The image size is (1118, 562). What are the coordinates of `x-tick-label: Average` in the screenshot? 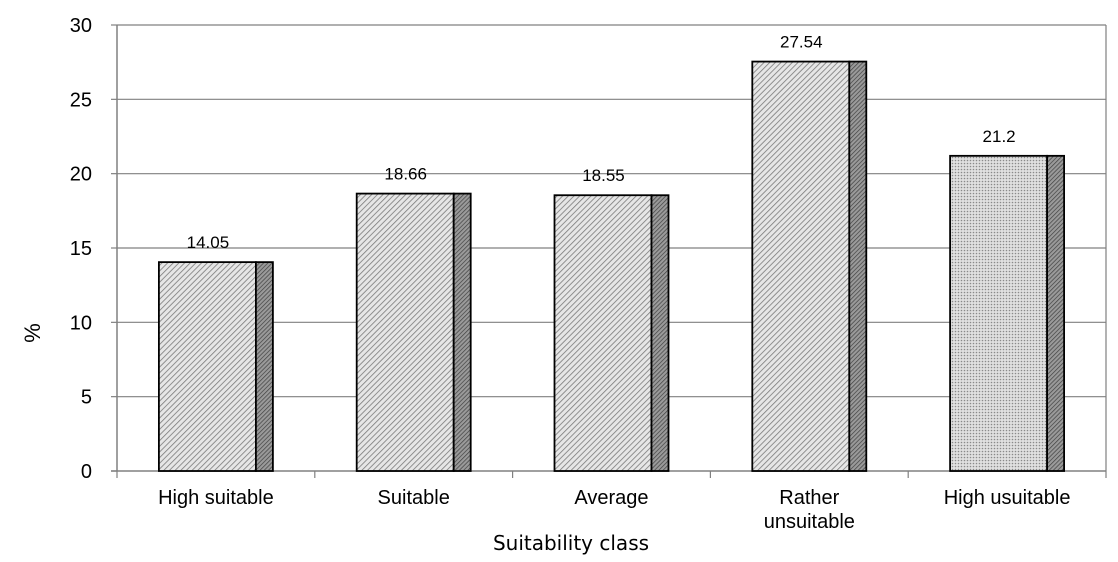 It's located at (611, 498).